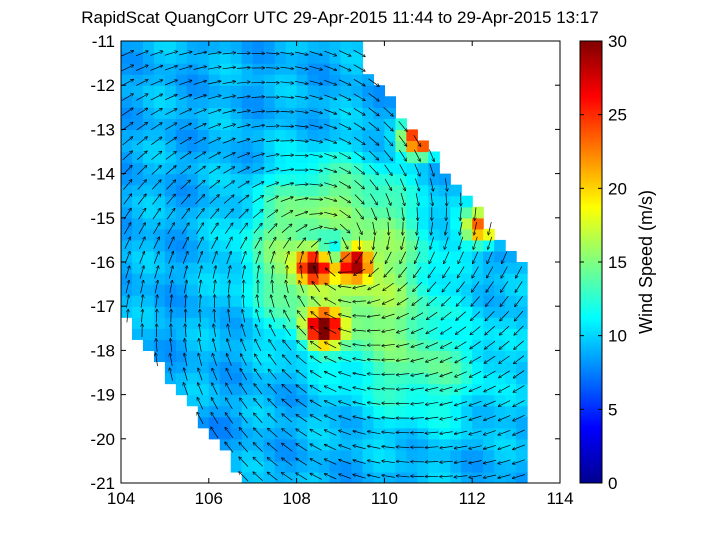 This screenshot has height=540, width=720. What do you see at coordinates (617, 41) in the screenshot?
I see `colorbar-tick-label: 30` at bounding box center [617, 41].